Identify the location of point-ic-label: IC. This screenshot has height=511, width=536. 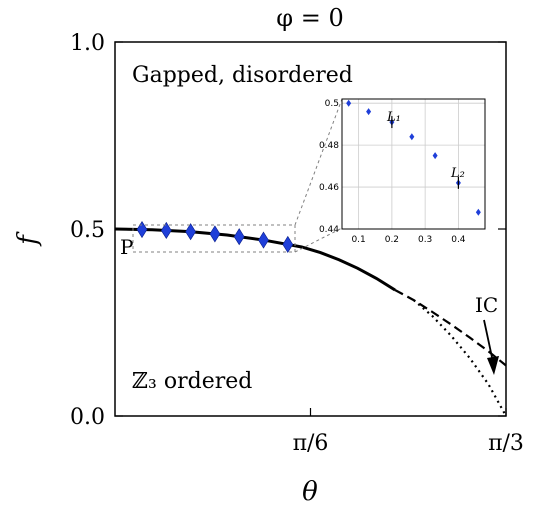
(486, 305).